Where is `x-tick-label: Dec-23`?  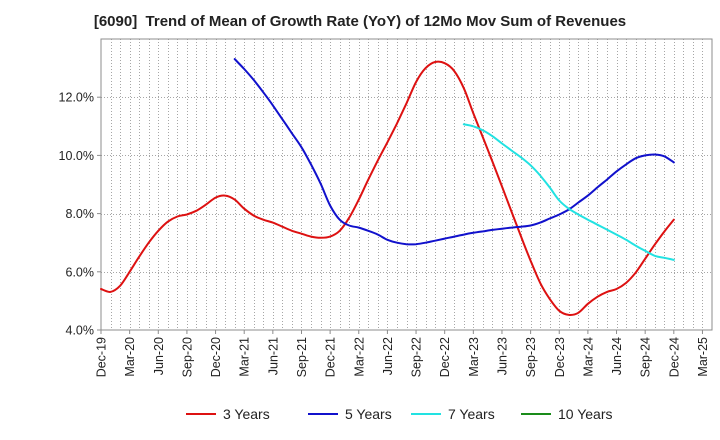
x-tick-label: Dec-23 is located at coordinates (560, 357).